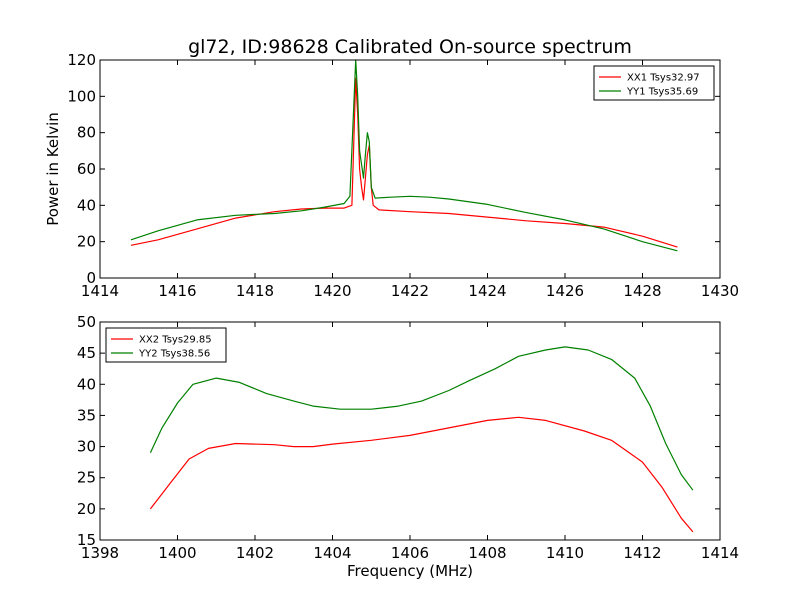 Image resolution: width=800 pixels, height=600 pixels. Describe the element at coordinates (720, 291) in the screenshot. I see `x-tick-label: 1430` at that location.